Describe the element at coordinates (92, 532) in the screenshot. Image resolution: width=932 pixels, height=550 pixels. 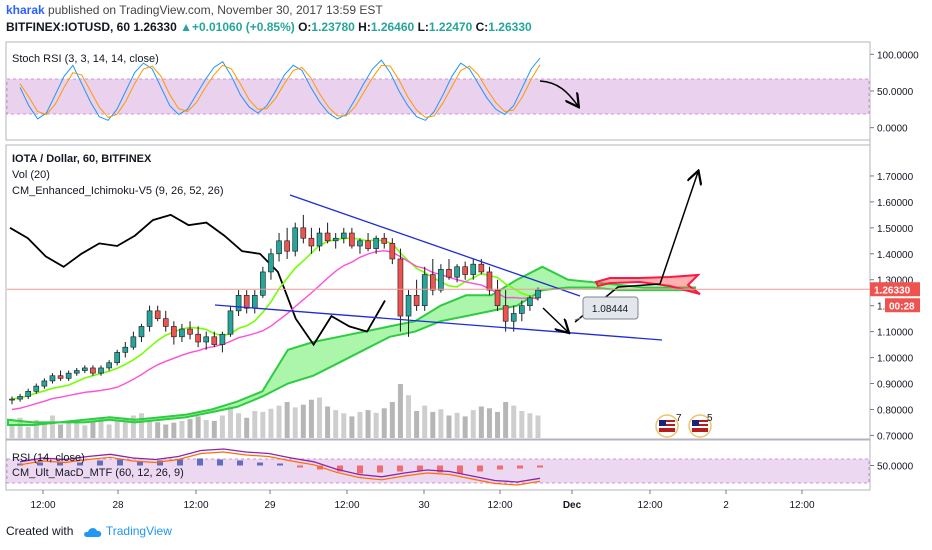
I see `cloud-icon` at that location.